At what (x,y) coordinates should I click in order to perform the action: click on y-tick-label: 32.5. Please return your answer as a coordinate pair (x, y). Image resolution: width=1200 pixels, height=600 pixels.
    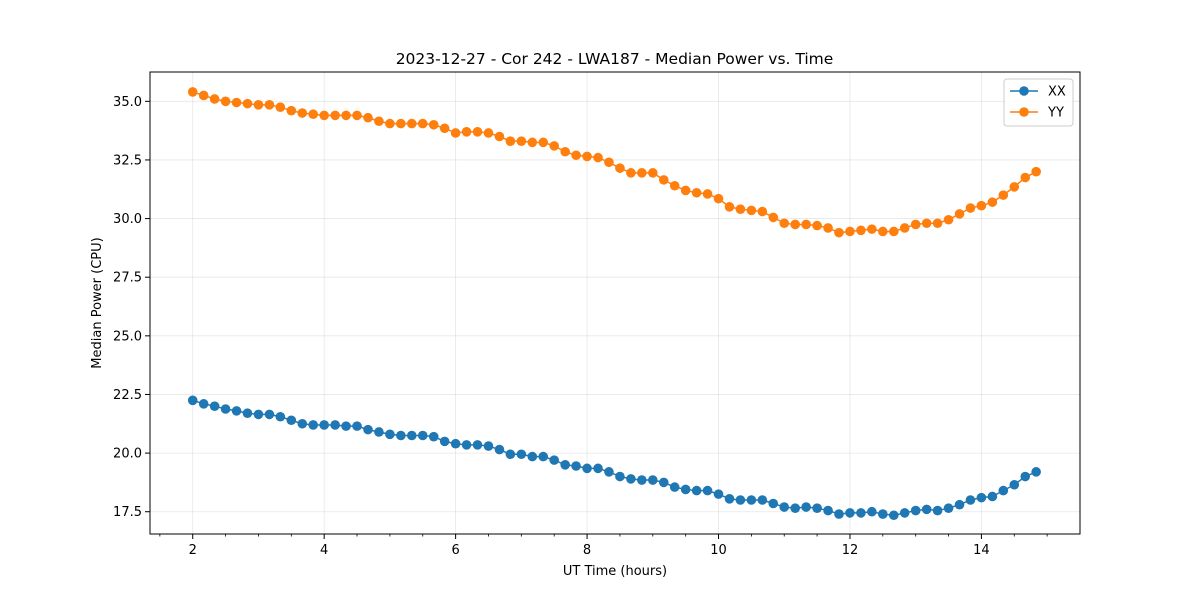
    Looking at the image, I should click on (127, 160).